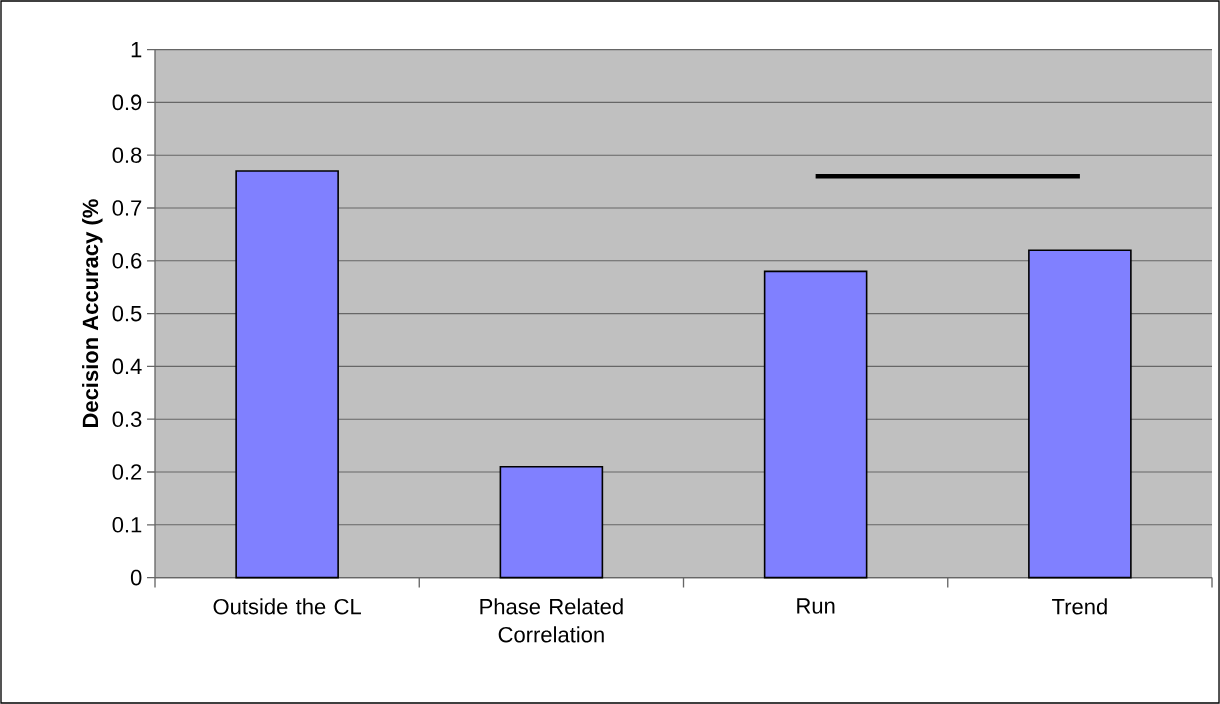  What do you see at coordinates (816, 606) in the screenshot?
I see `x-tick-label: Run` at bounding box center [816, 606].